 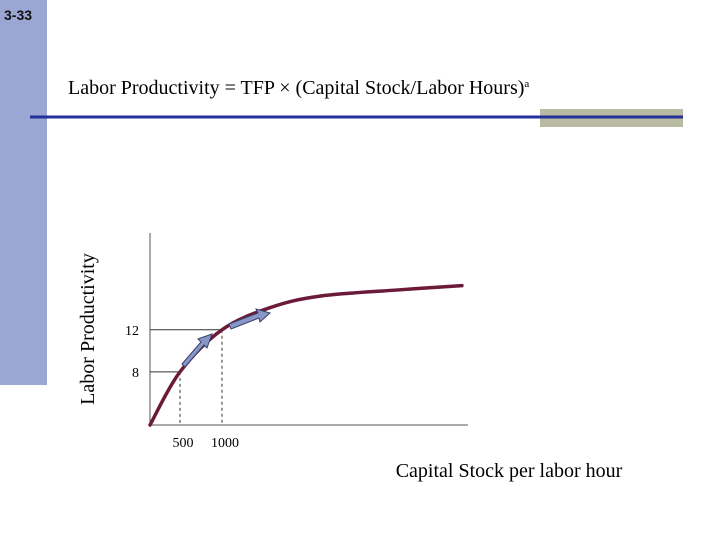 I want to click on curve, so click(x=306, y=355).